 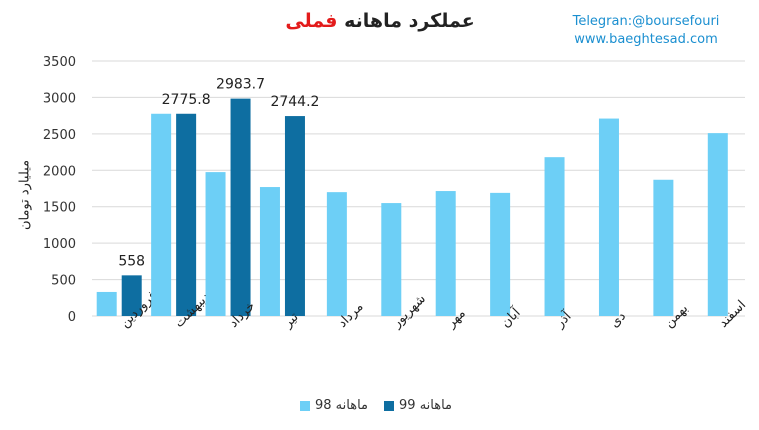 I want to click on y-tick-label: 1500, so click(x=59, y=208).